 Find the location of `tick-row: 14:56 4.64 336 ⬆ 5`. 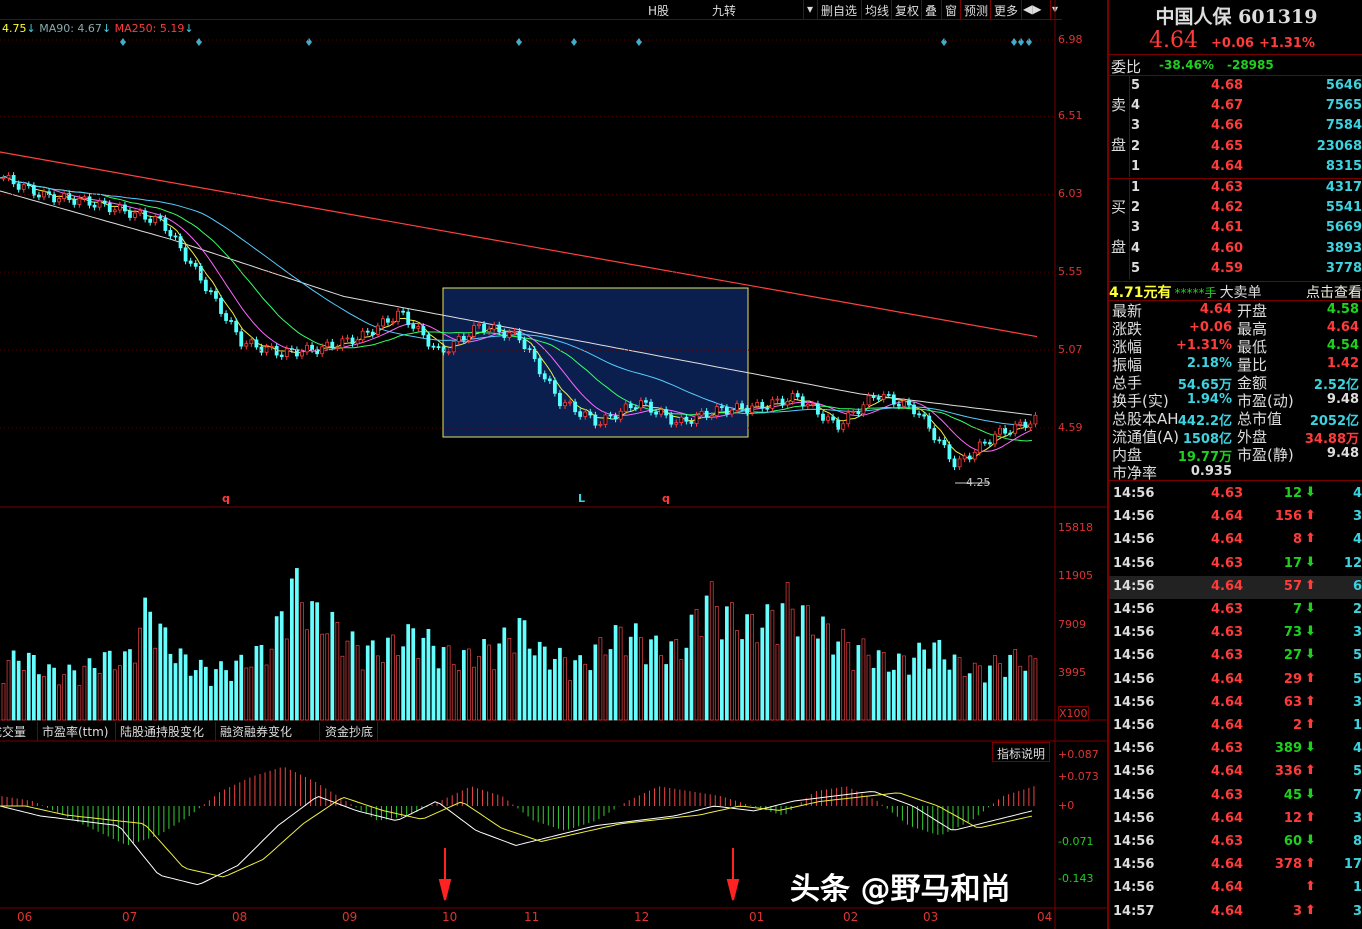

tick-row: 14:56 4.64 336 ⬆ 5 is located at coordinates (1235, 772).